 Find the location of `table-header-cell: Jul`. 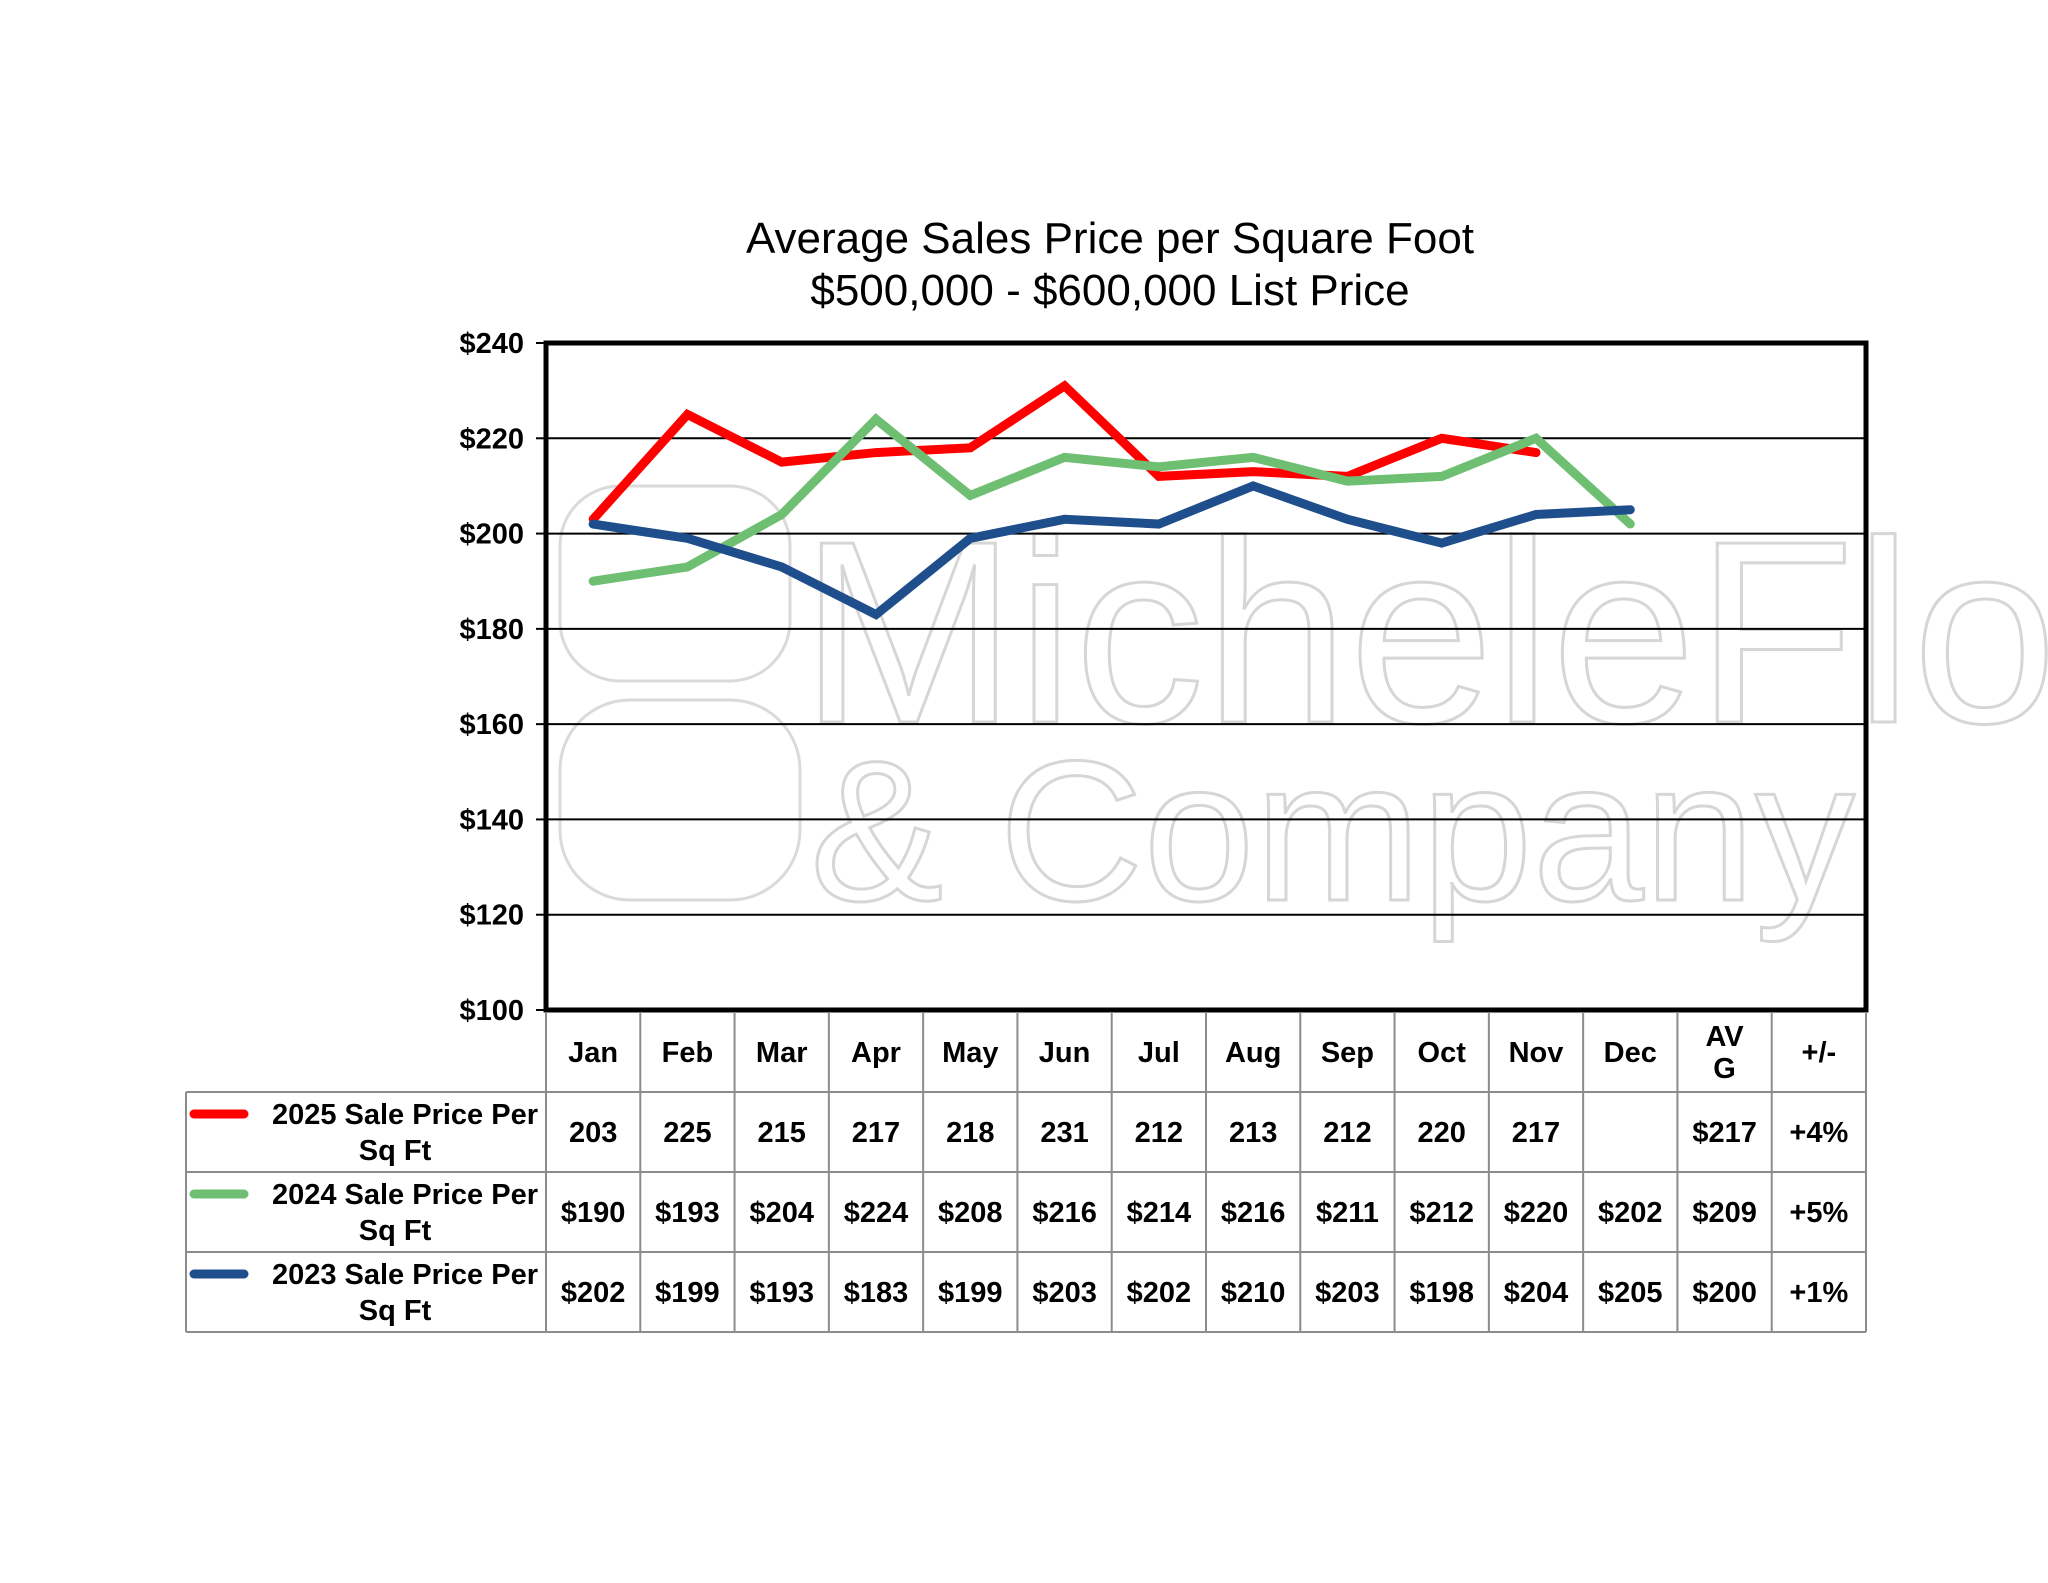

table-header-cell: Jul is located at coordinates (1159, 1053).